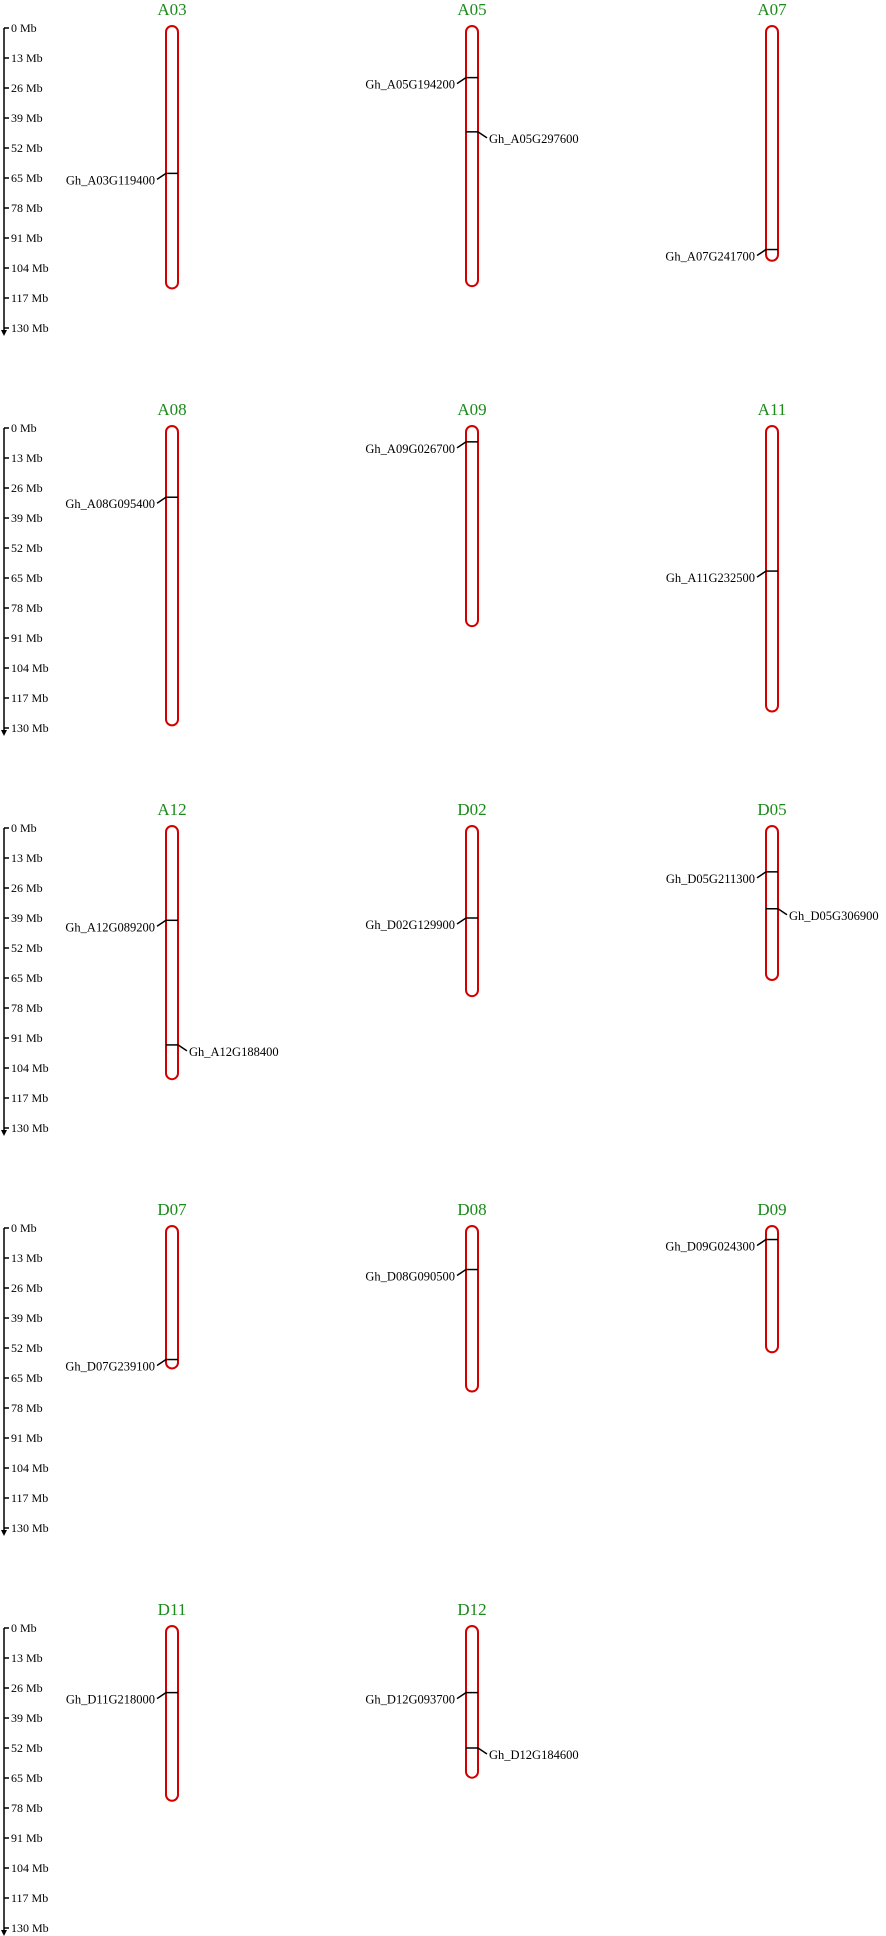  Describe the element at coordinates (171, 409) in the screenshot. I see `chromosome-title: A08` at that location.